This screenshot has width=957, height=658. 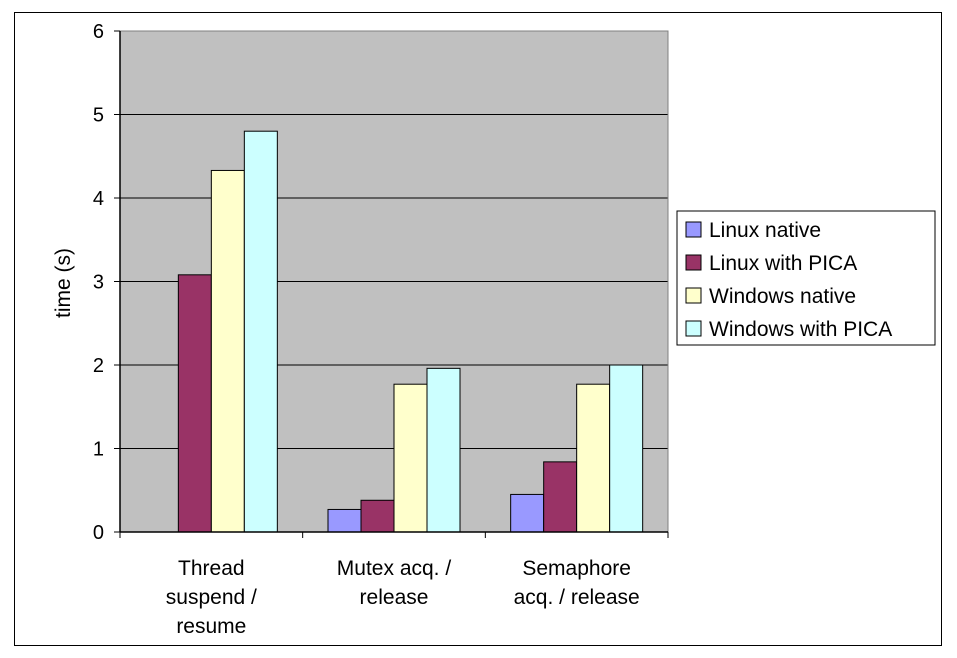 I want to click on y-tick-label: 5, so click(x=98, y=116).